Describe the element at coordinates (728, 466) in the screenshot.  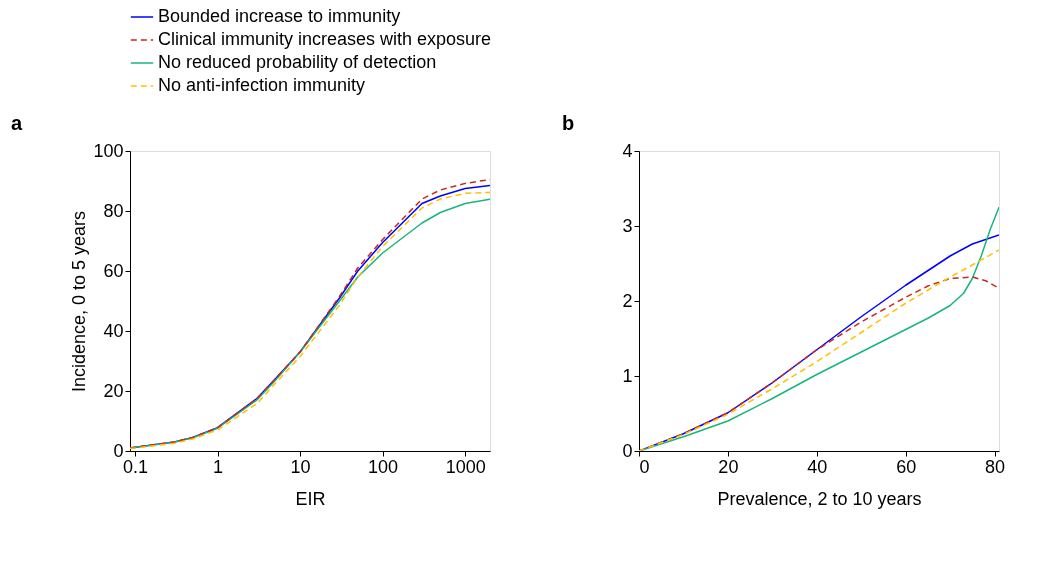
I see `x-tick-label: 20` at that location.